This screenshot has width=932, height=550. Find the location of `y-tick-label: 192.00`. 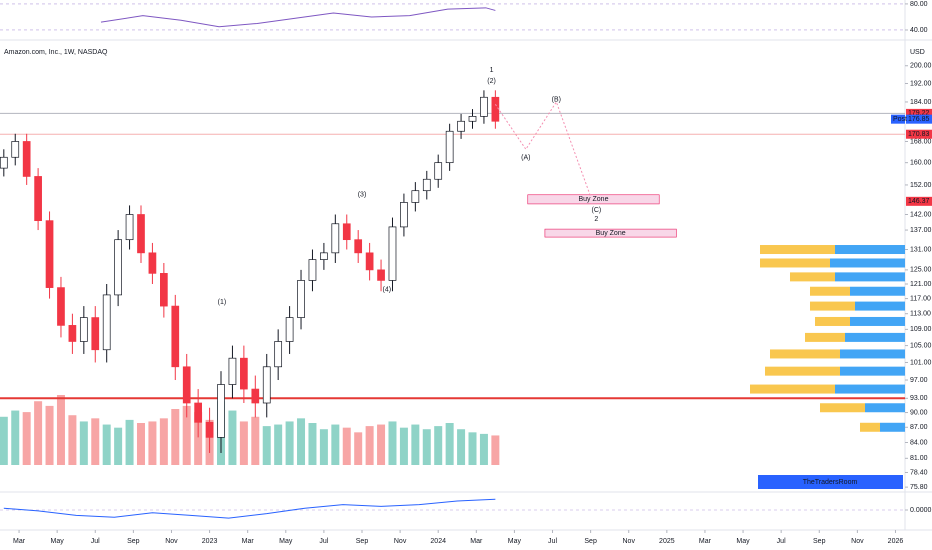

y-tick-label: 192.00 is located at coordinates (921, 83).